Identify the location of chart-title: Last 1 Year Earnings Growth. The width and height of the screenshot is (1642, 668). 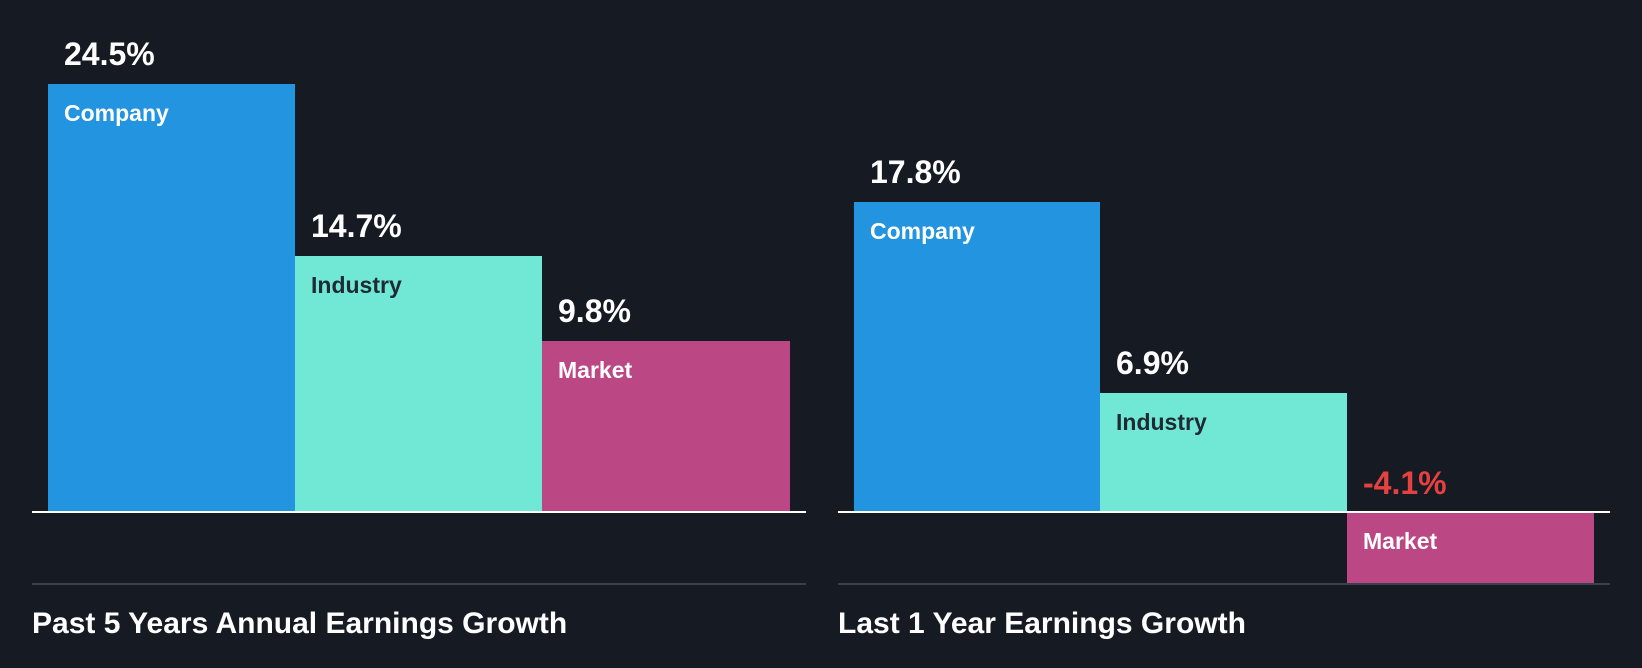
(1042, 623).